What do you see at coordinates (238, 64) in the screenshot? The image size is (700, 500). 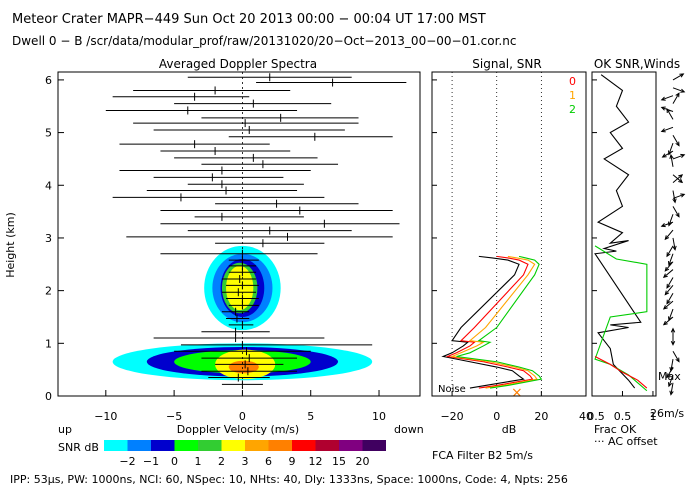 I see `doppler-title: Averaged Doppler Spectra` at bounding box center [238, 64].